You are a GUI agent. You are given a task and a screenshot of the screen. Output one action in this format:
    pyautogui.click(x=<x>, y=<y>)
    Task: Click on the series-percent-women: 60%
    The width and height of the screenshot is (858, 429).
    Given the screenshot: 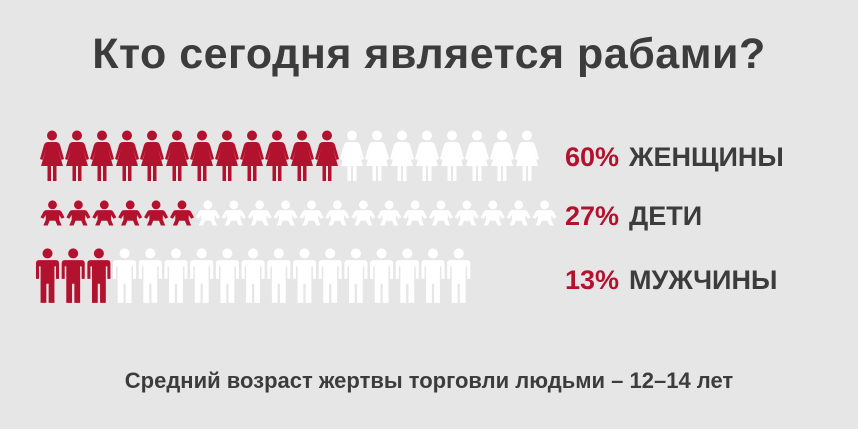 What is the action you would take?
    pyautogui.click(x=592, y=157)
    